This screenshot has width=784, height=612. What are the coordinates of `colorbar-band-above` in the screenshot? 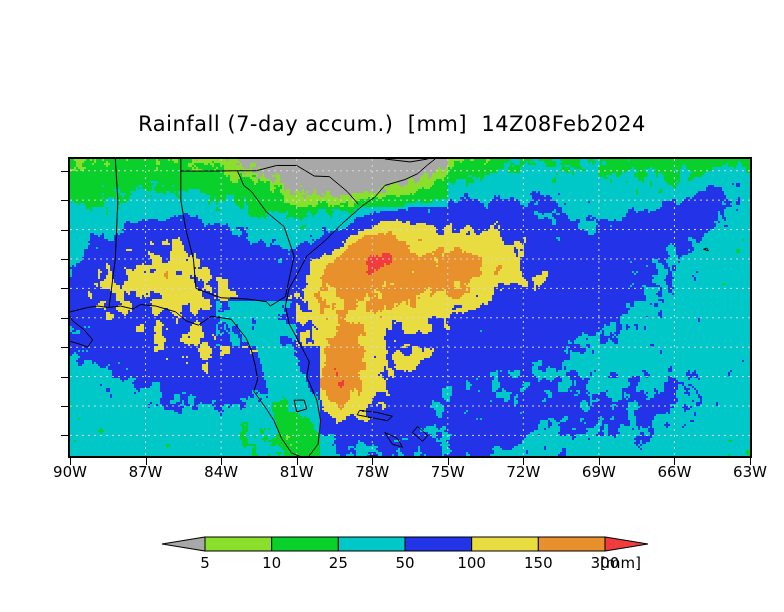 It's located at (626, 544).